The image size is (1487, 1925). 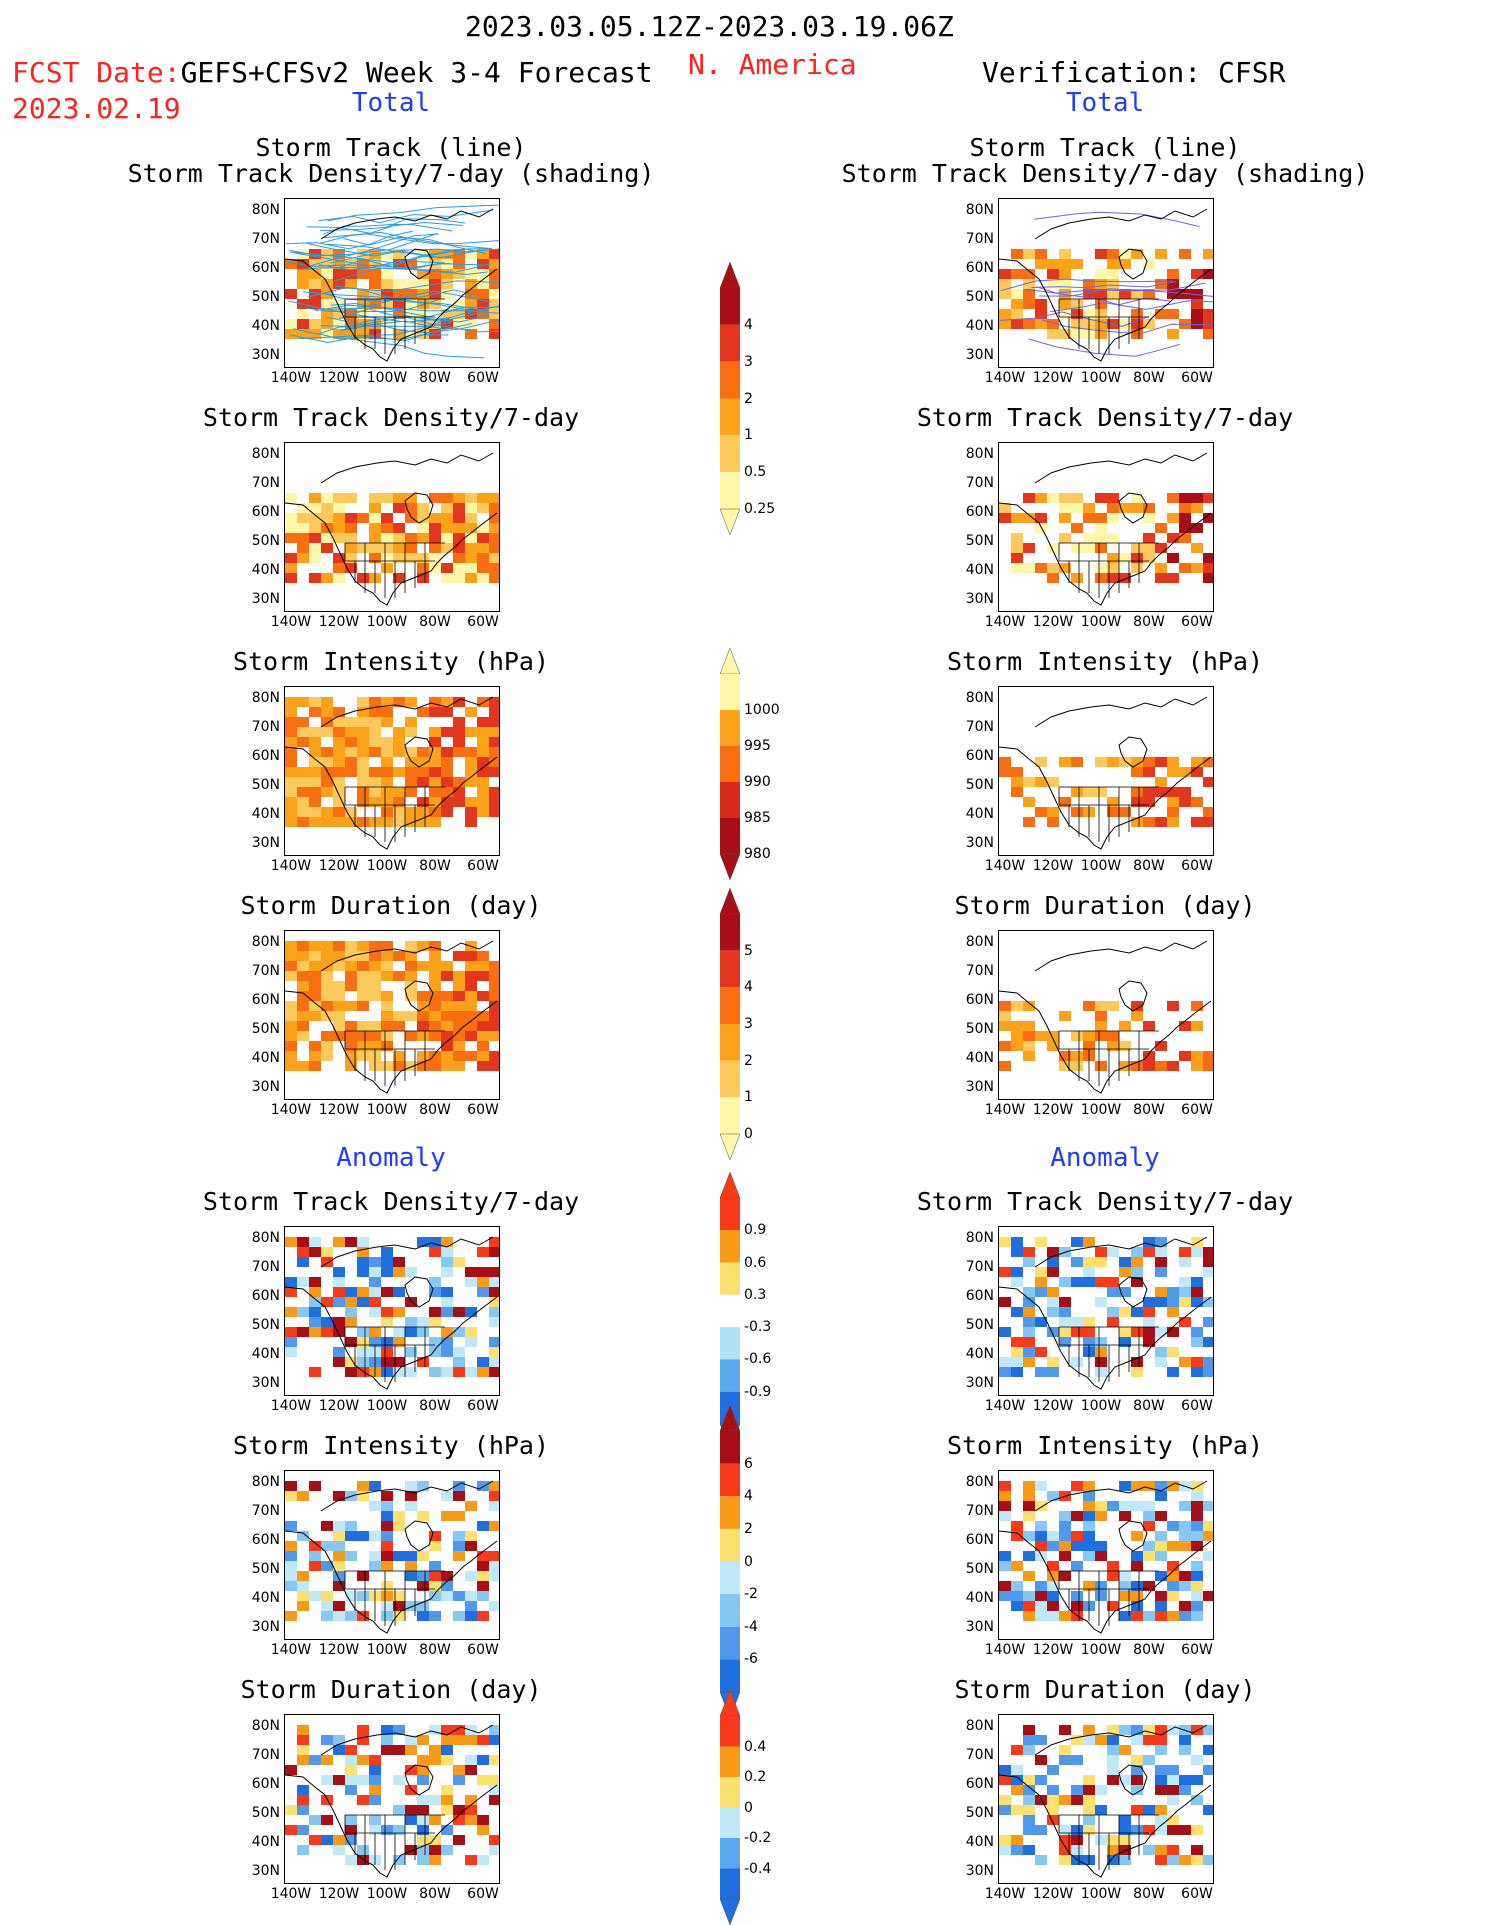 What do you see at coordinates (387, 1894) in the screenshot?
I see `lon-label: 100W` at bounding box center [387, 1894].